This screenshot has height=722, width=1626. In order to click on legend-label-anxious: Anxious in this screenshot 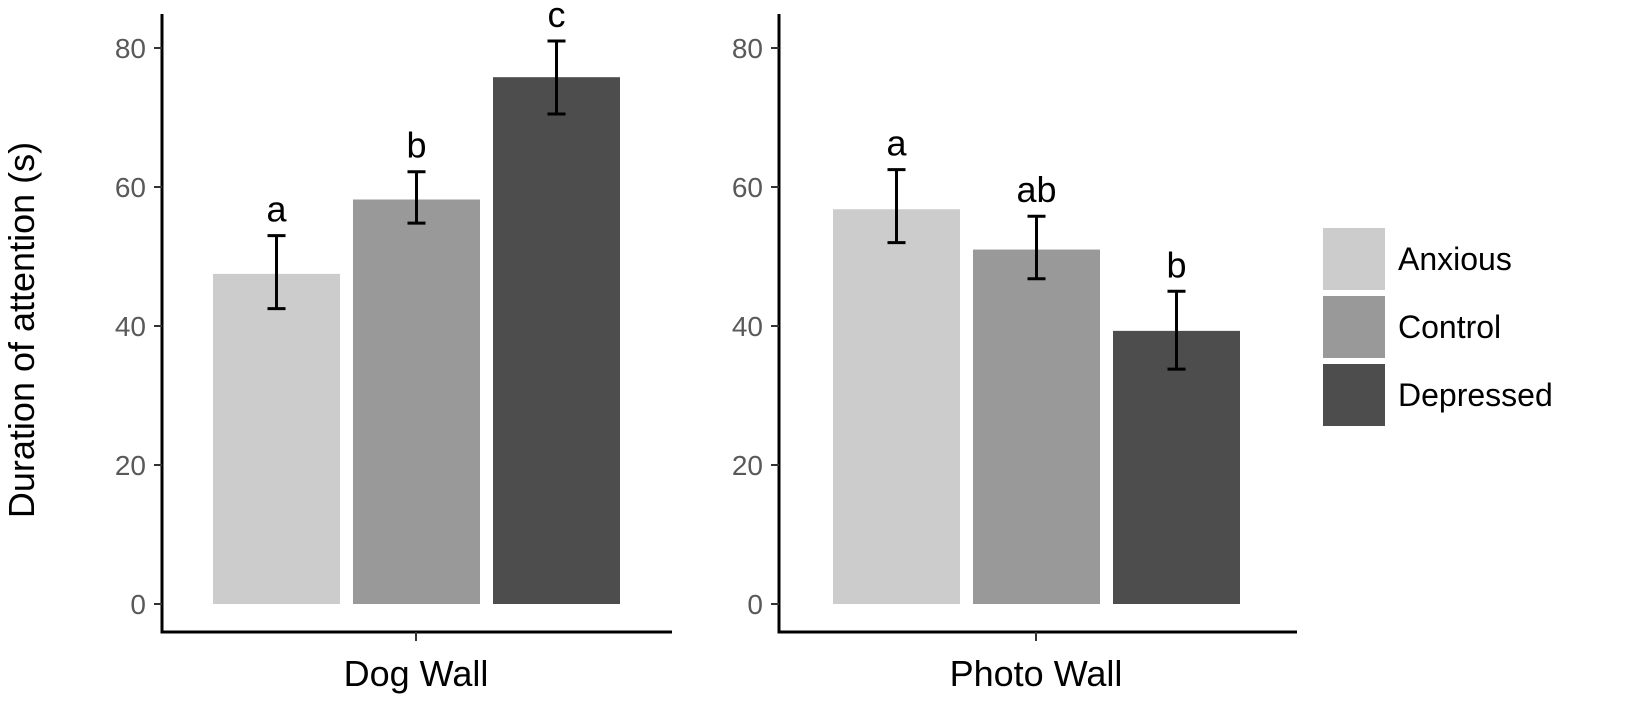, I will do `click(1455, 259)`.